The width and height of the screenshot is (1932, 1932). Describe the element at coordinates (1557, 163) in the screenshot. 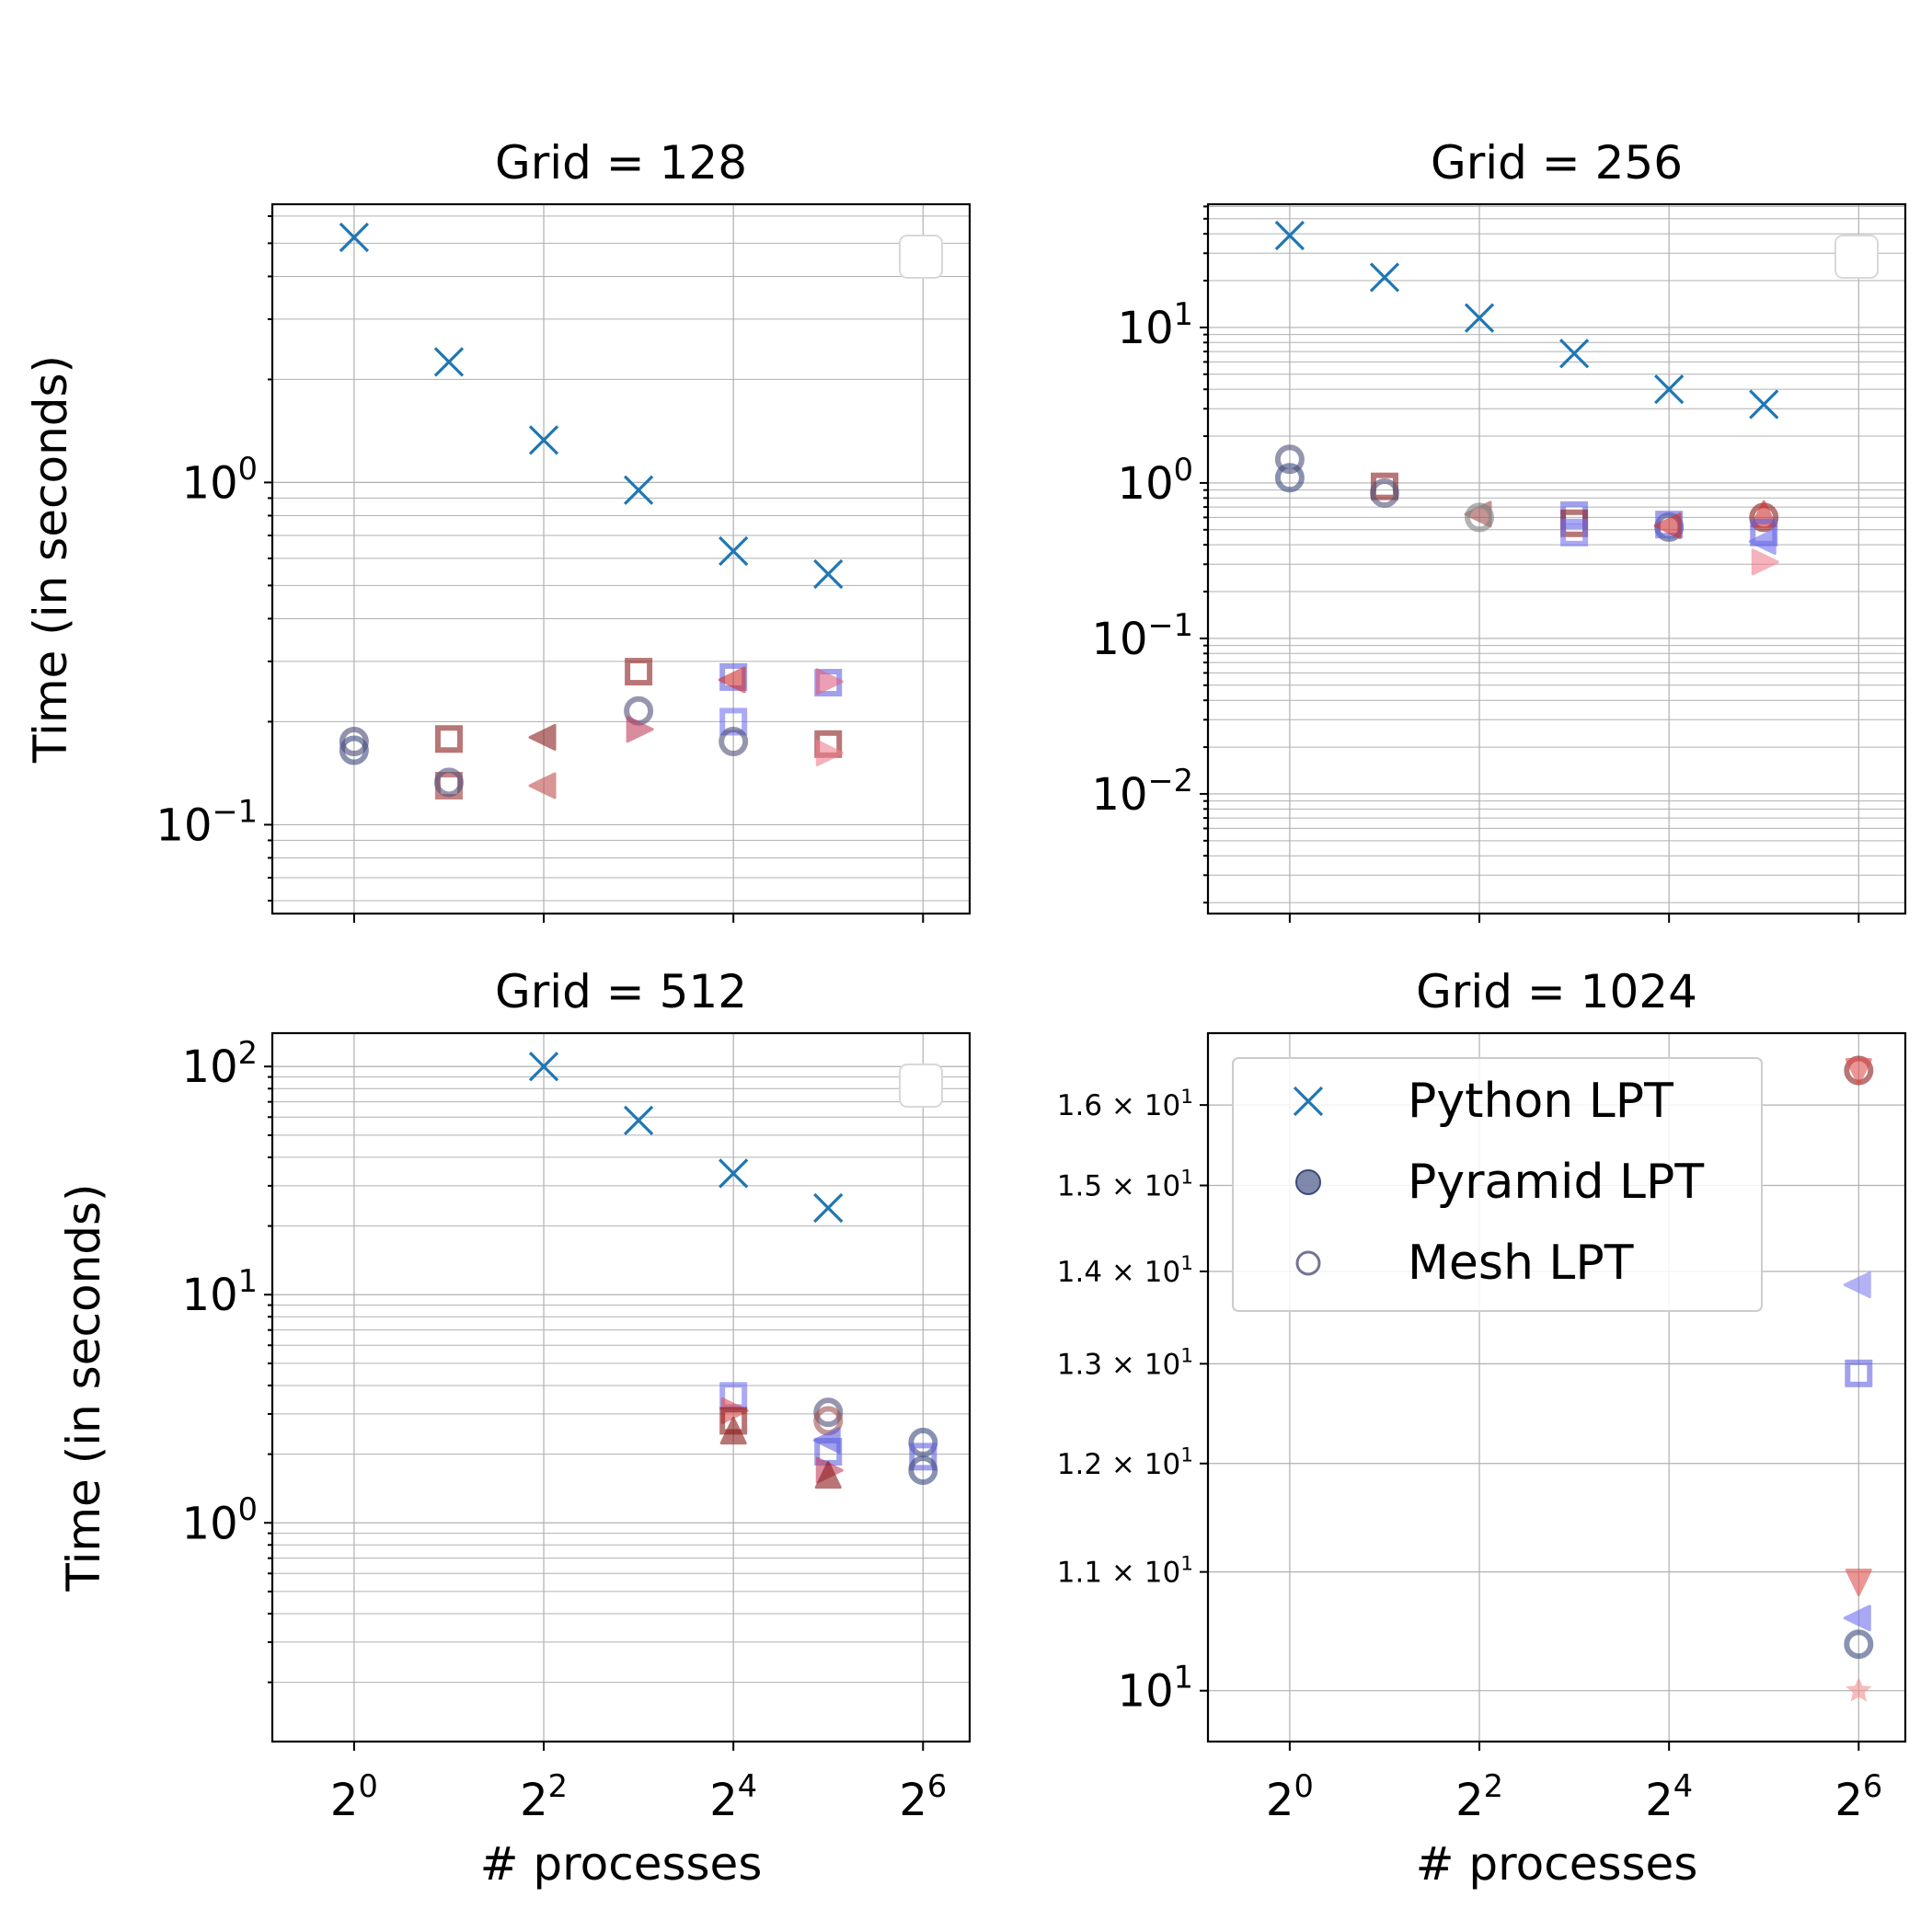

I see `chart-title: Grid = 256` at that location.